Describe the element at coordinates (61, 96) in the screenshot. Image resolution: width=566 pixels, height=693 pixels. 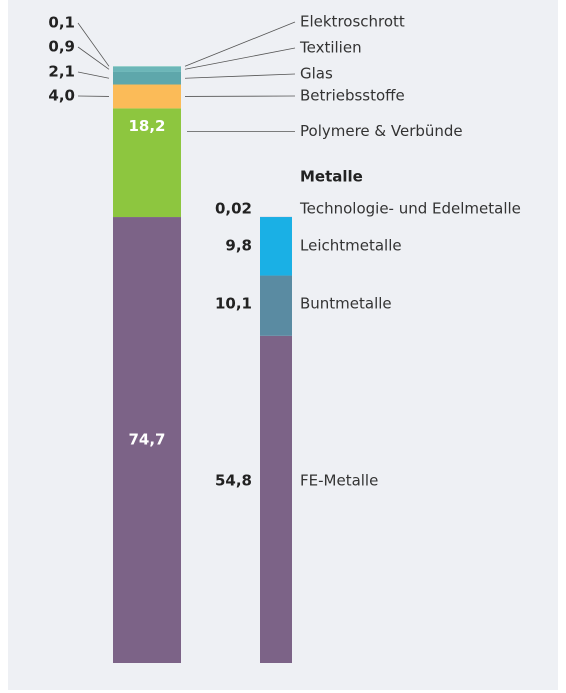
I see `value-label: 4,0` at that location.